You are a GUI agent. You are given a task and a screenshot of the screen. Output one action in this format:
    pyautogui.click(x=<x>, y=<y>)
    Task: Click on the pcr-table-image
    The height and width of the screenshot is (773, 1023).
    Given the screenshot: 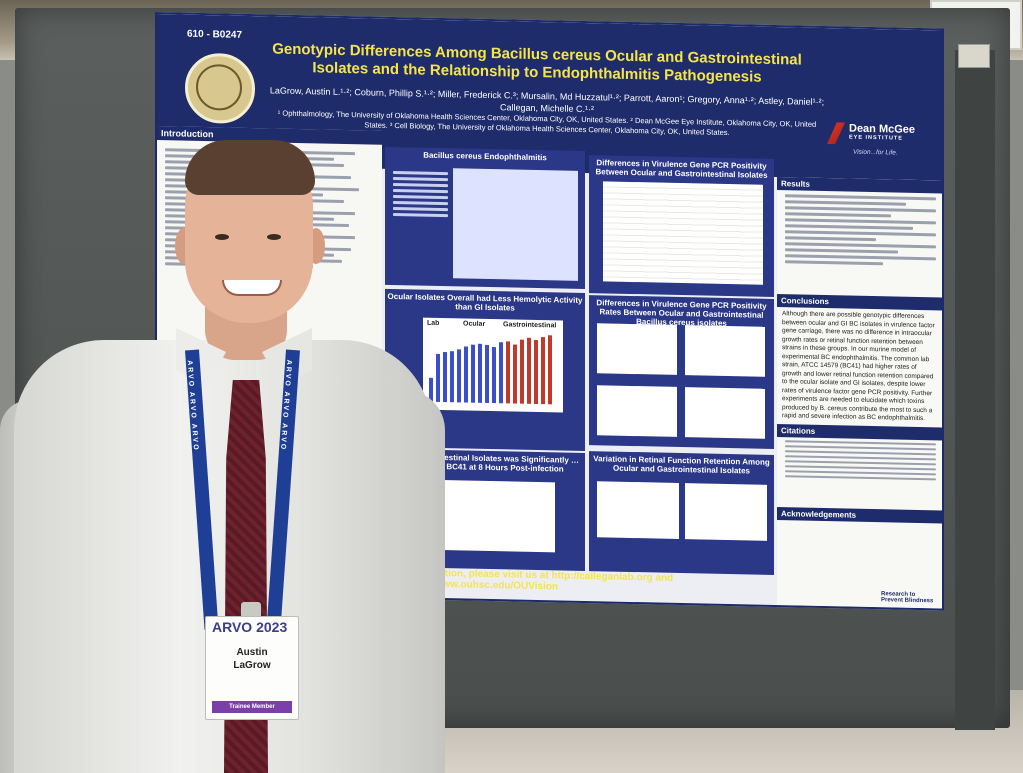 What is the action you would take?
    pyautogui.click(x=683, y=233)
    